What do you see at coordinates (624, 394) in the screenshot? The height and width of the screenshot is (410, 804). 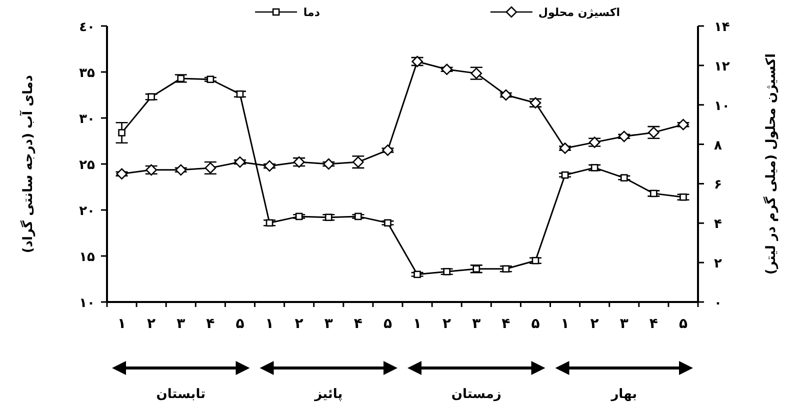 I see `text: بهار` at bounding box center [624, 394].